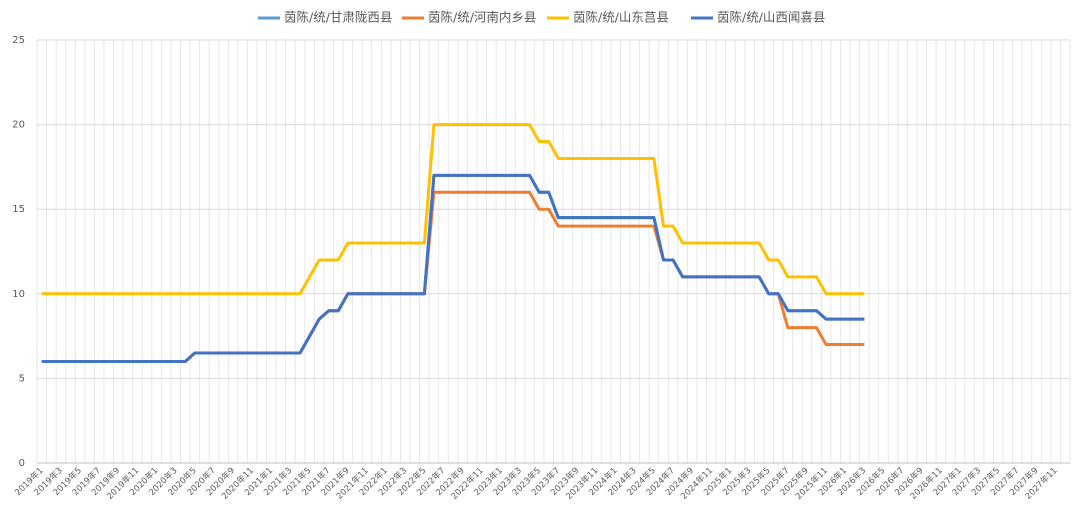 Image resolution: width=1080 pixels, height=513 pixels. I want to click on y-tick-label: 20, so click(18, 125).